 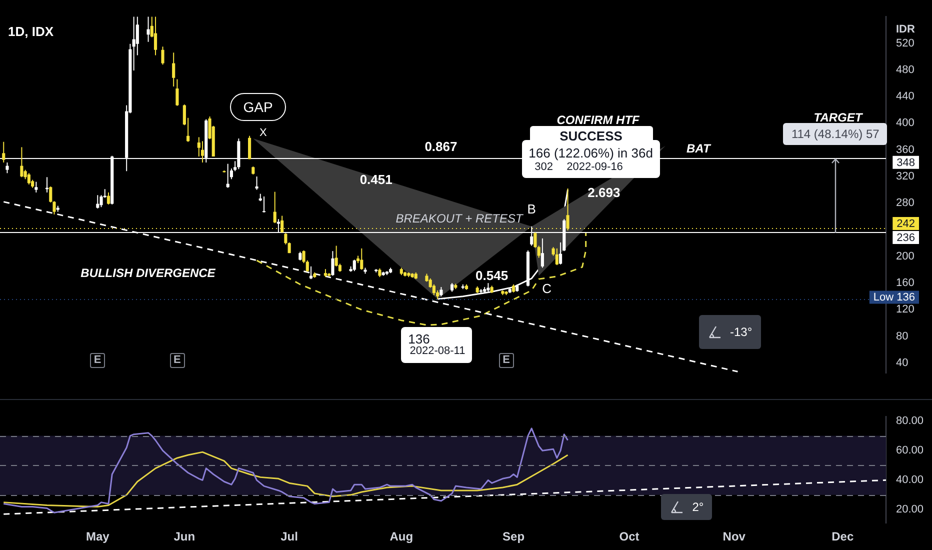 I want to click on annotation: X, so click(x=263, y=133).